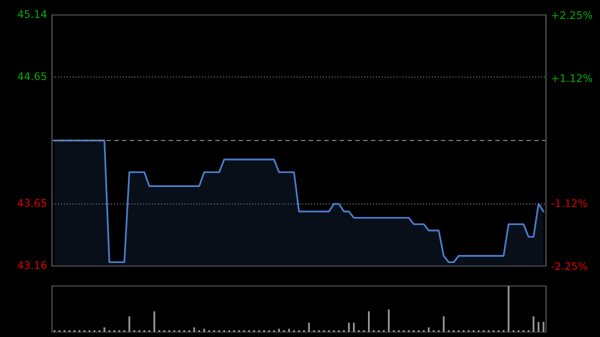 The image size is (600, 337). I want to click on y2-tick-label: +1.12%, so click(572, 78).